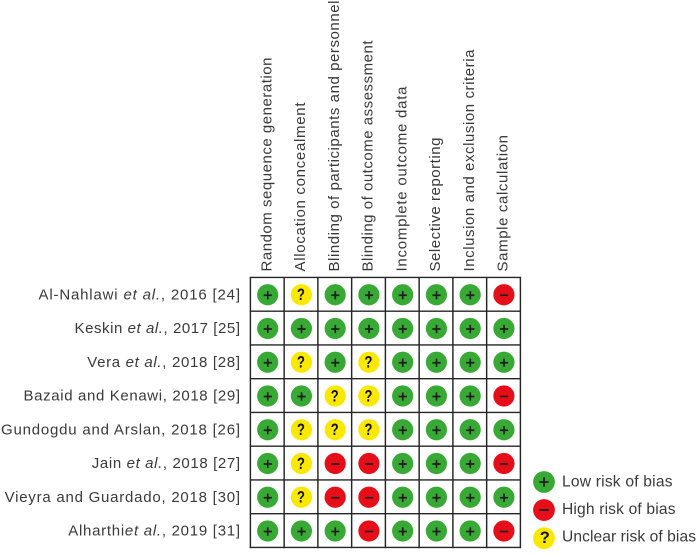  I want to click on svg-text: Random sequence generation, so click(266, 165).